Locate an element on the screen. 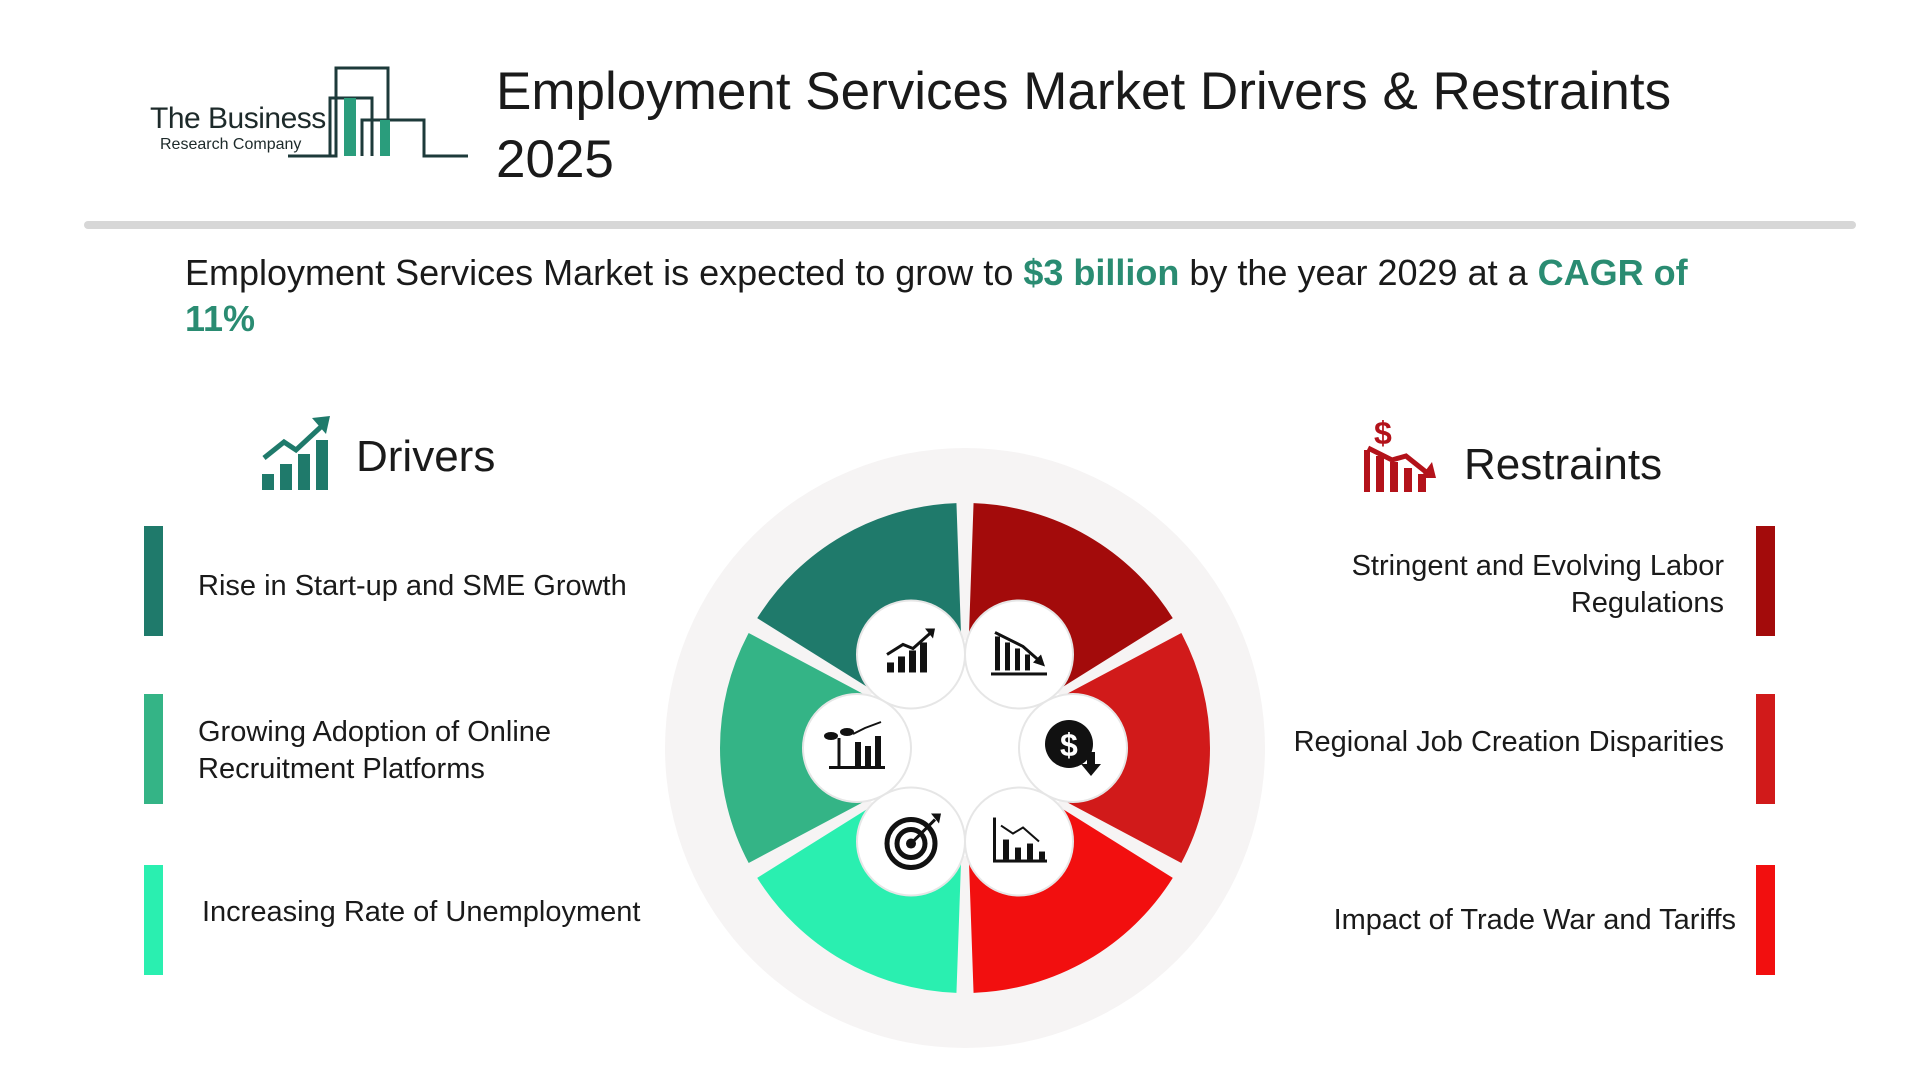 The image size is (1920, 1080). restraints-decline-icon: $ is located at coordinates (1400, 454).